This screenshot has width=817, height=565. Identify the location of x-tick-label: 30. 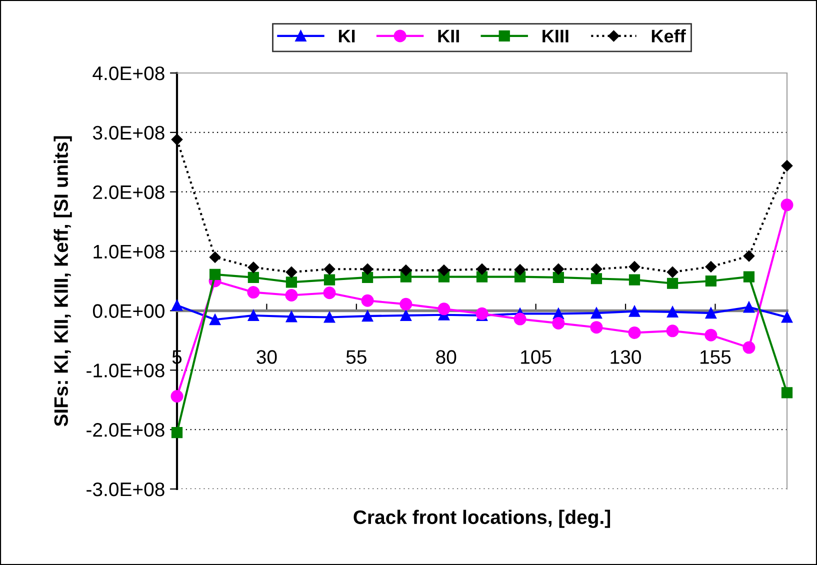
(266, 357).